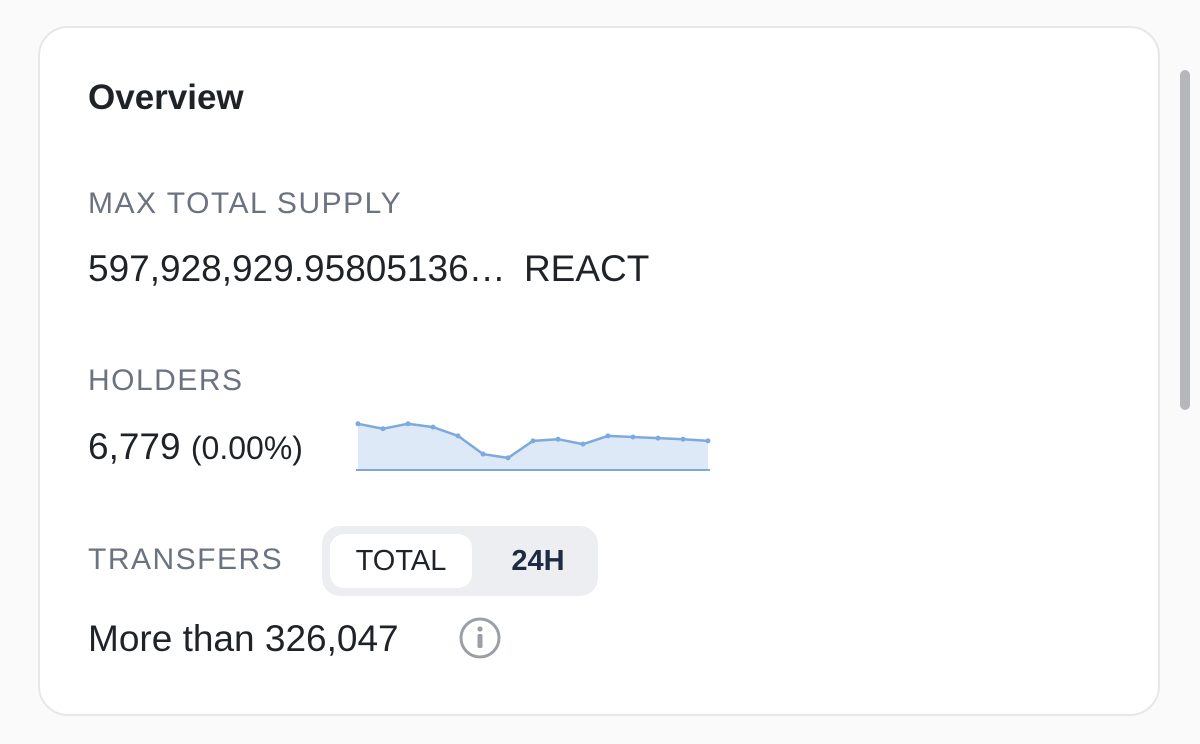 Image resolution: width=1200 pixels, height=744 pixels. I want to click on holders-sparkline, so click(533, 446).